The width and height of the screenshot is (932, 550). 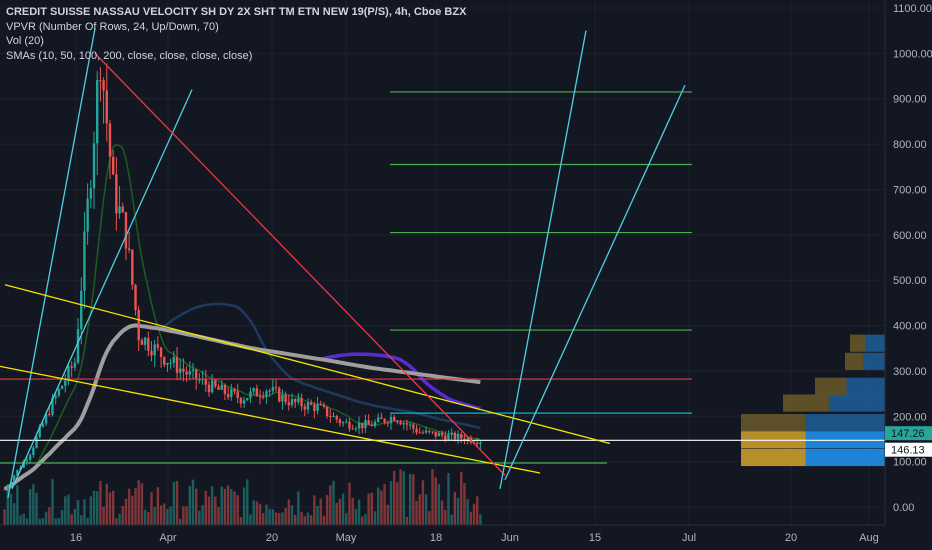 I want to click on indicator-volume: Vol (20), so click(x=25, y=41).